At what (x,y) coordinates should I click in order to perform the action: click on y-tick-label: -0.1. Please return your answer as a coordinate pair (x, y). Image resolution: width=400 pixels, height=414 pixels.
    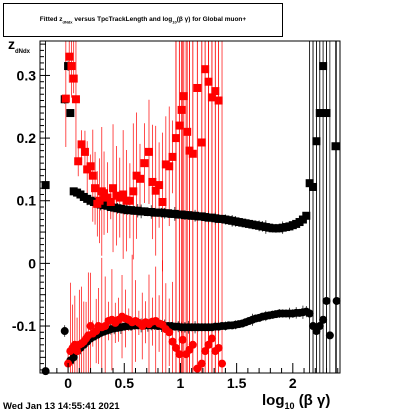
    Looking at the image, I should click on (24, 326).